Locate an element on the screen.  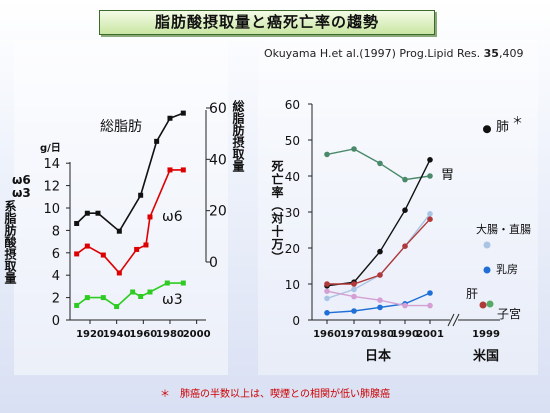
footnote: ＊ 肺癌の半数以上は、喫煙との相関が低い肺腺癌 is located at coordinates (275, 394).